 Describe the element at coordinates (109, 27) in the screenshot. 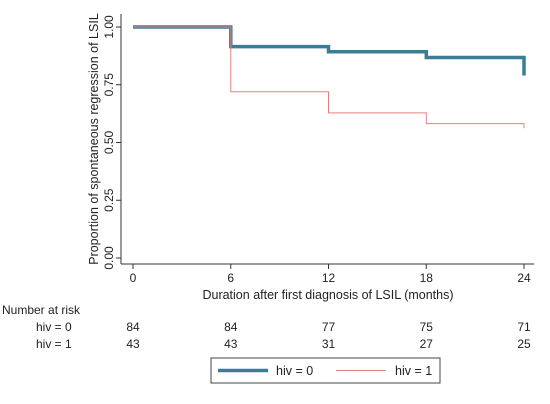

I see `y-tick-label: 1.00` at that location.